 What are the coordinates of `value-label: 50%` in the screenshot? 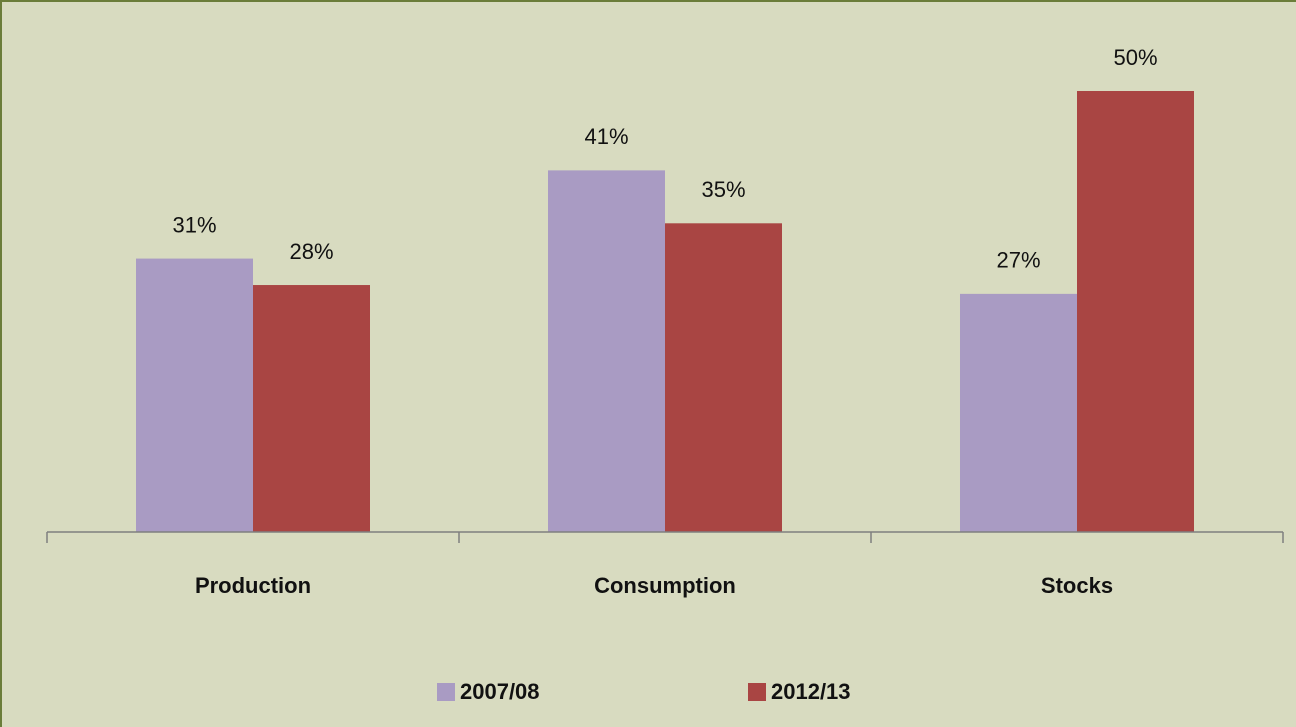 It's located at (1135, 57).